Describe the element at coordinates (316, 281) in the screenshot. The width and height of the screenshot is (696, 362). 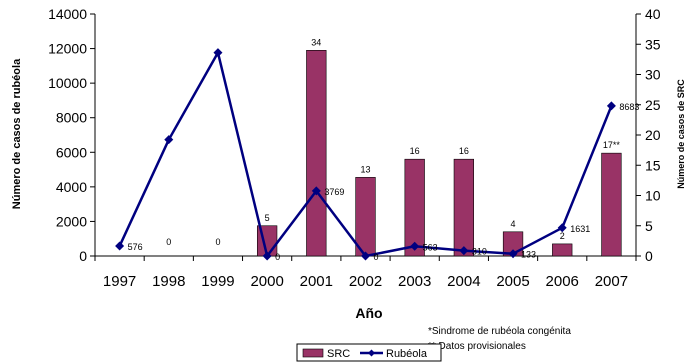
I see `x-tick-label: 2001` at that location.